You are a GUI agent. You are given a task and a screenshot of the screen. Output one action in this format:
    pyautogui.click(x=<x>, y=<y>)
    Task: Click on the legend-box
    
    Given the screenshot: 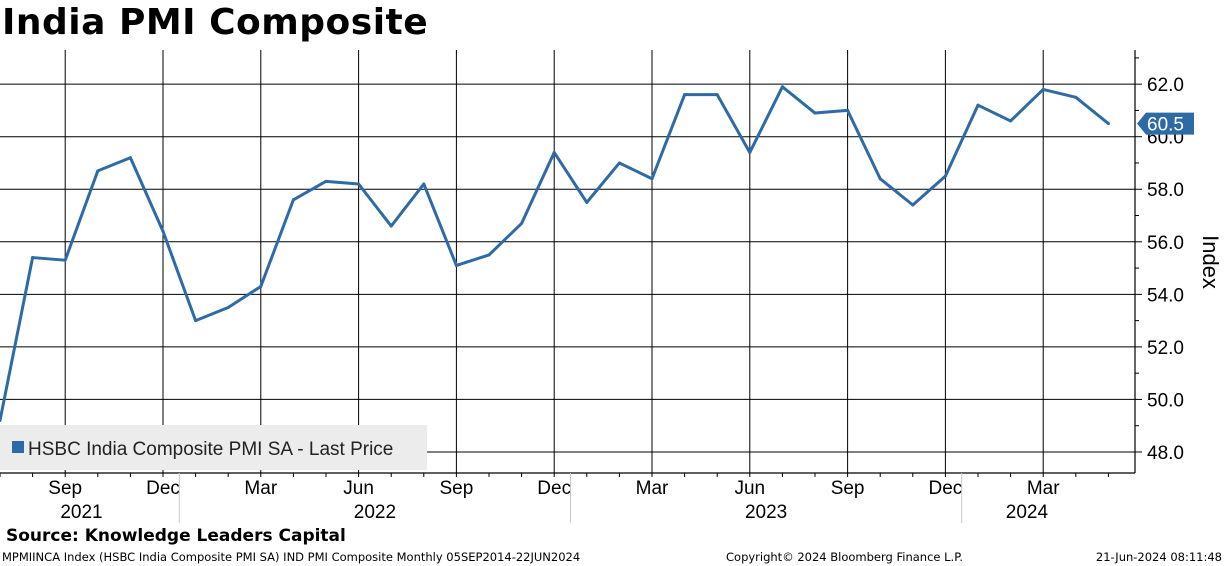 What is the action you would take?
    pyautogui.click(x=213, y=447)
    